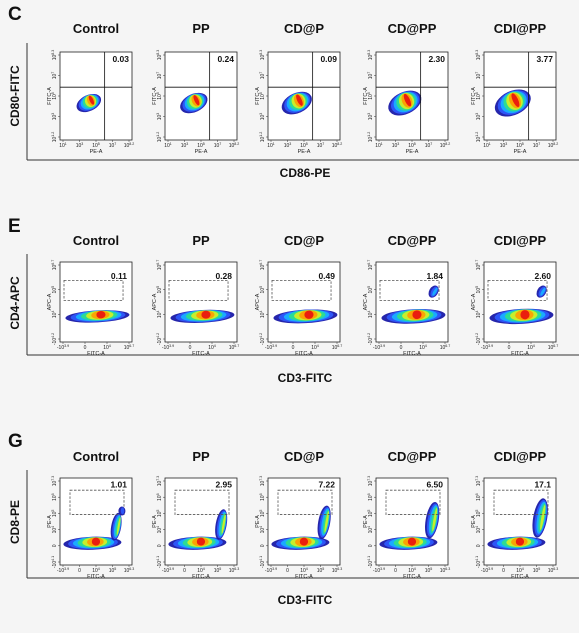 The height and width of the screenshot is (633, 579). Describe the element at coordinates (54, 497) in the screenshot. I see `y-tick-label: 10⁶` at that location.